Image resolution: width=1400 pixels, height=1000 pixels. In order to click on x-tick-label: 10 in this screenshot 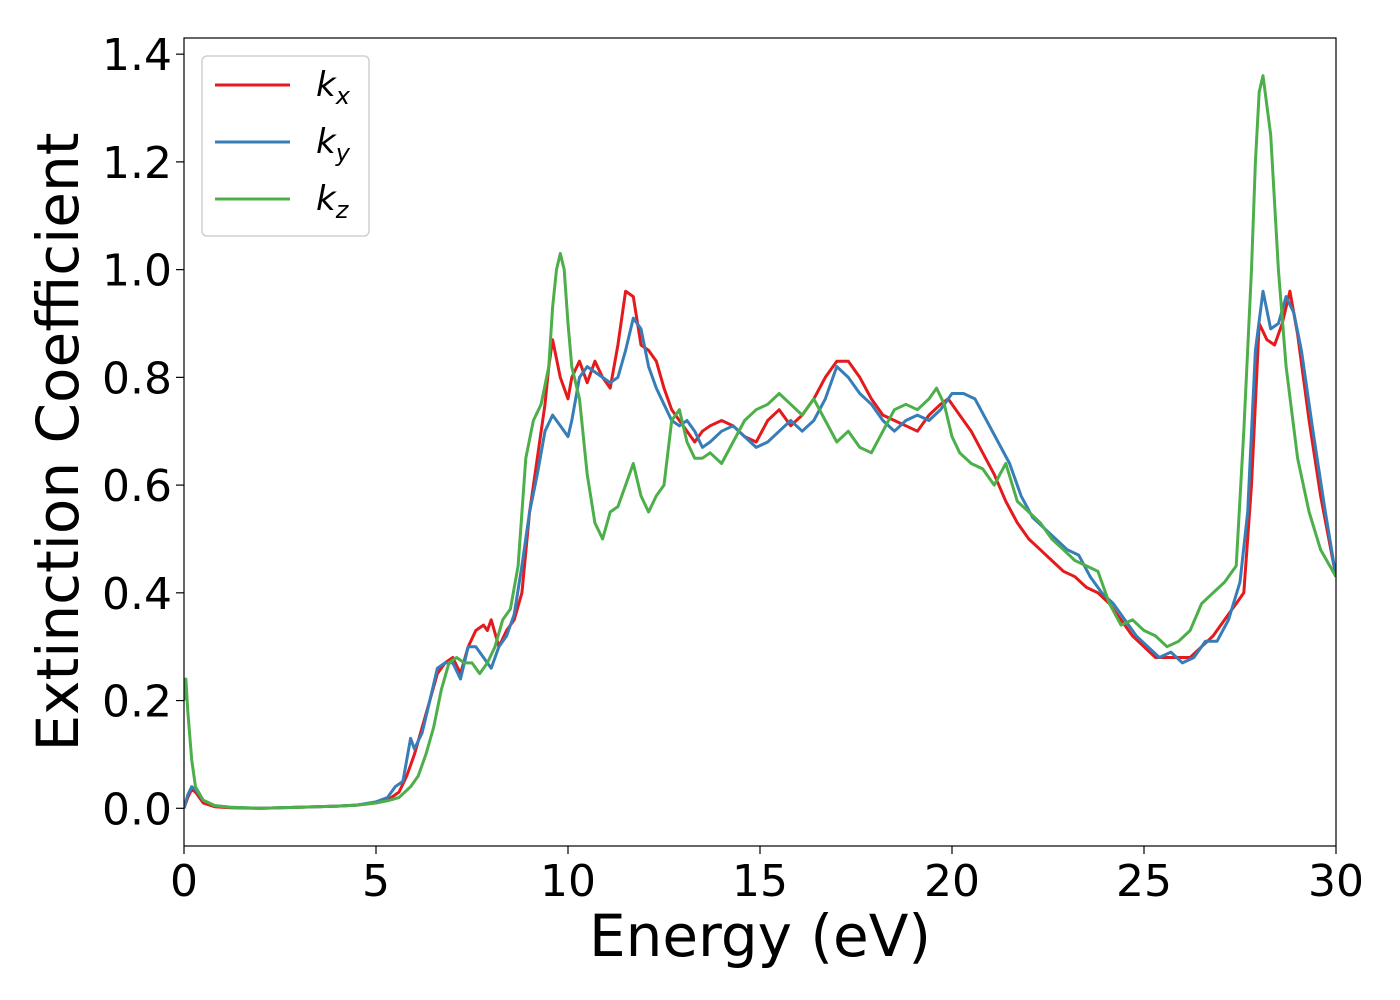, I will do `click(568, 881)`.